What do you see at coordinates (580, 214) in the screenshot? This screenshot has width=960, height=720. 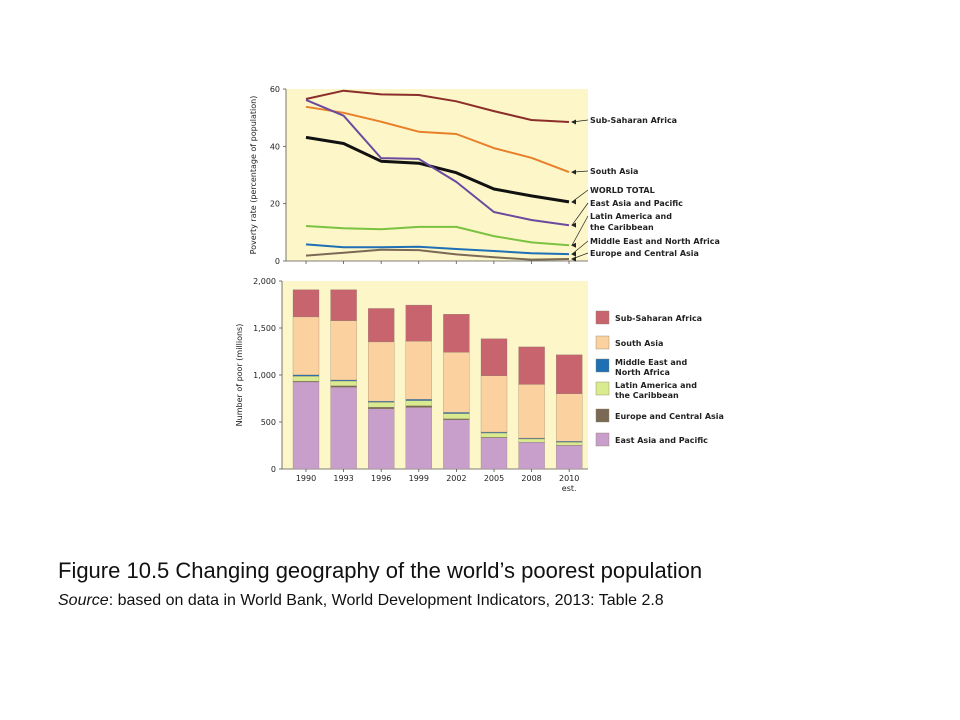 I see `line-leader-east-asia-and-pacific` at bounding box center [580, 214].